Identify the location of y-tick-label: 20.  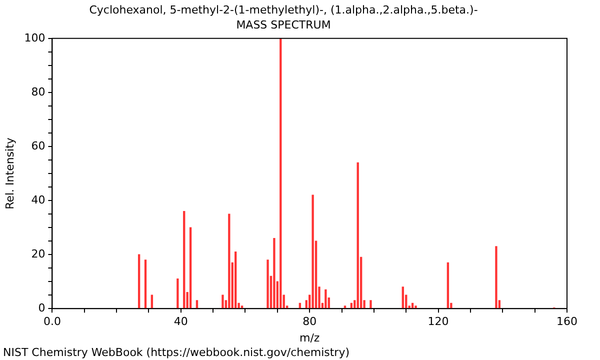
(38, 253).